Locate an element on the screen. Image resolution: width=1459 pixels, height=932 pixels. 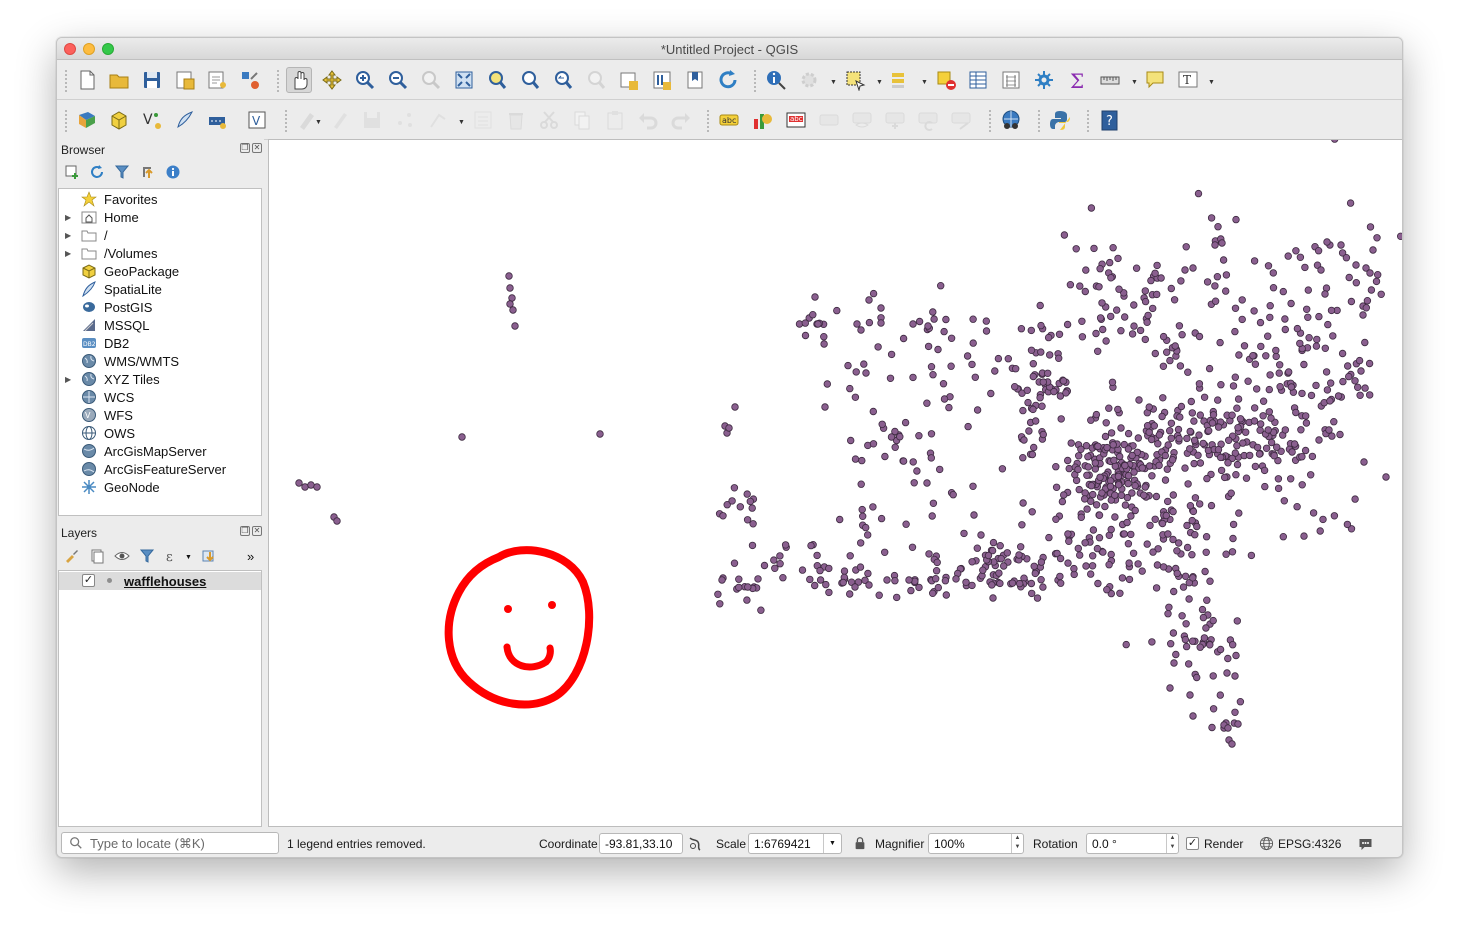
filter-icon is located at coordinates (122, 172).